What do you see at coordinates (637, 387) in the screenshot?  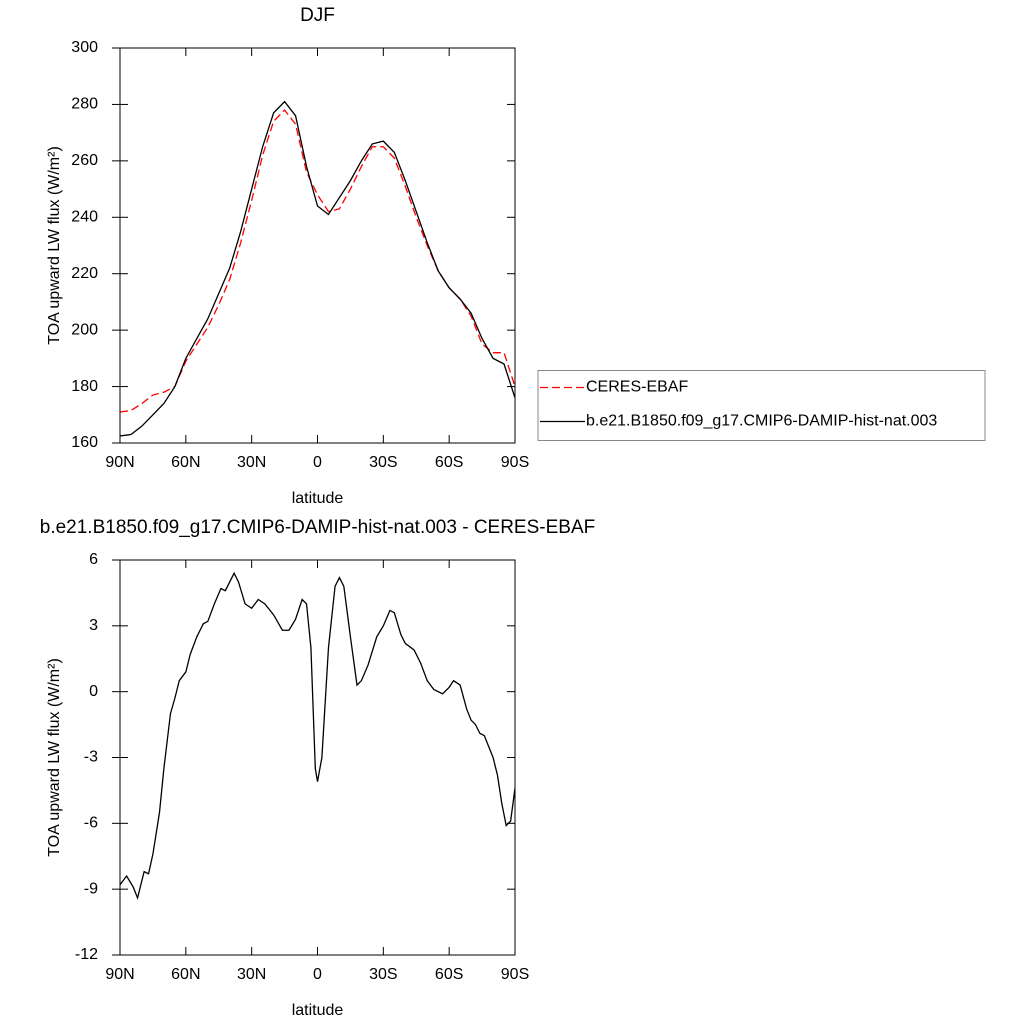 I see `legend-label: CERES-EBAF` at bounding box center [637, 387].